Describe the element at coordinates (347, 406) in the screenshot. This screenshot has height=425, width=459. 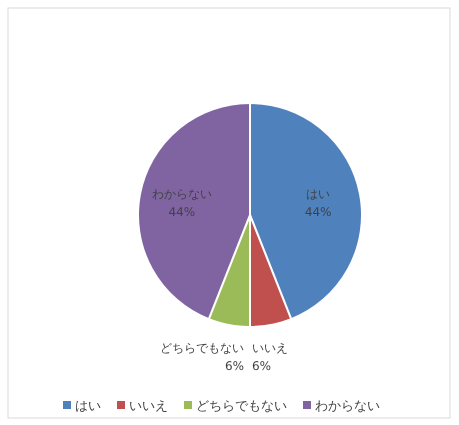
I see `legend-label: わからない` at that location.